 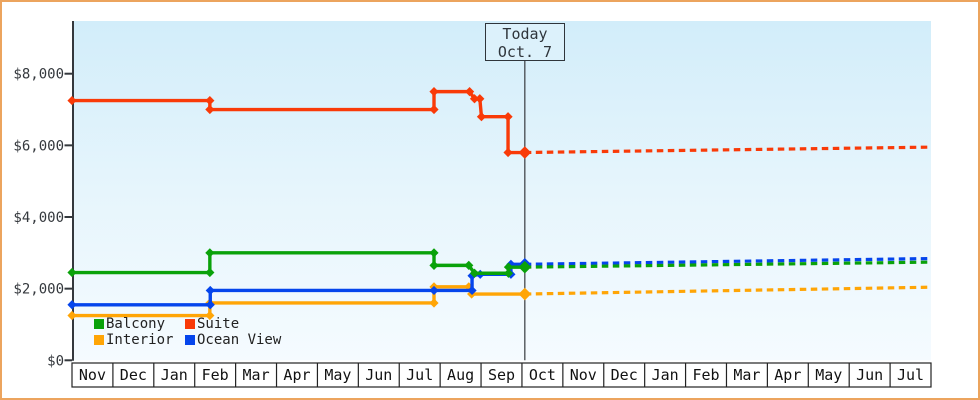 What do you see at coordinates (298, 284) in the screenshot?
I see `series-line-ocean-view` at bounding box center [298, 284].